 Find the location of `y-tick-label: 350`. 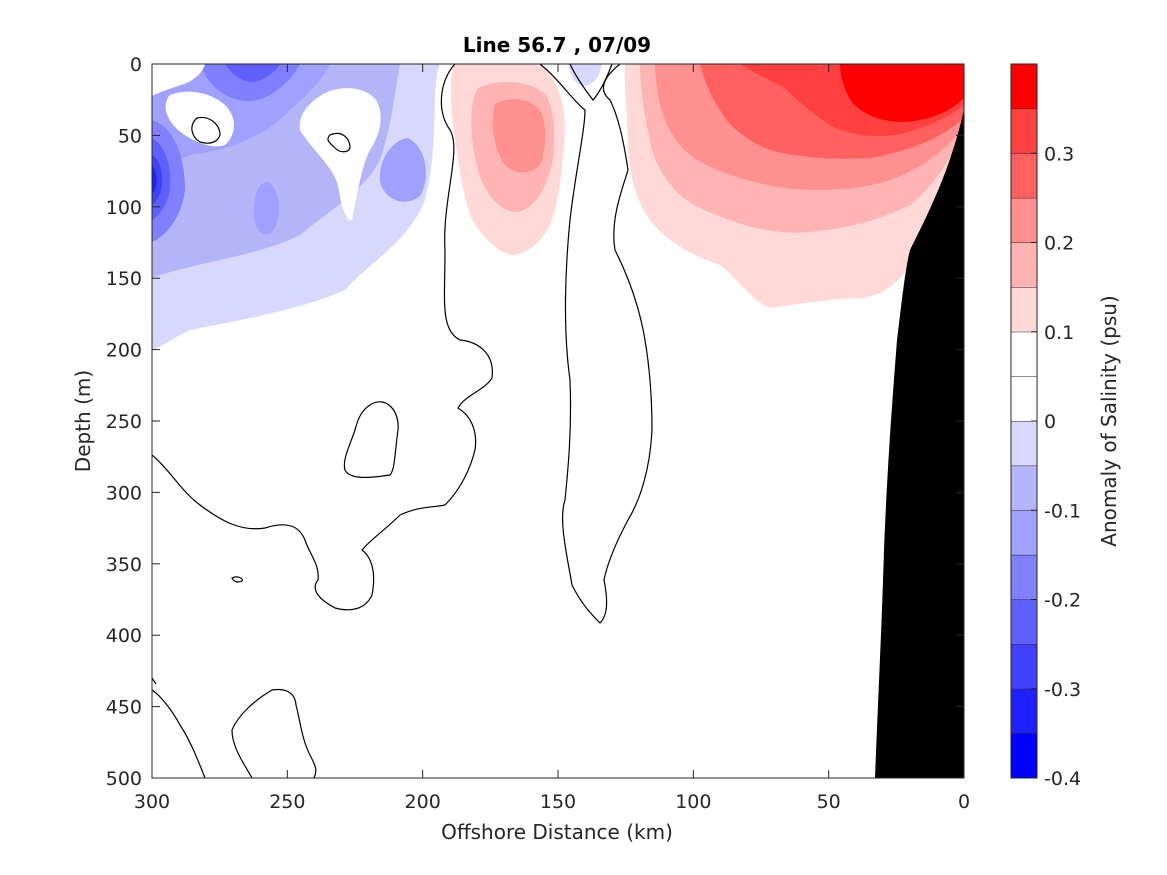

y-tick-label: 350 is located at coordinates (124, 565).